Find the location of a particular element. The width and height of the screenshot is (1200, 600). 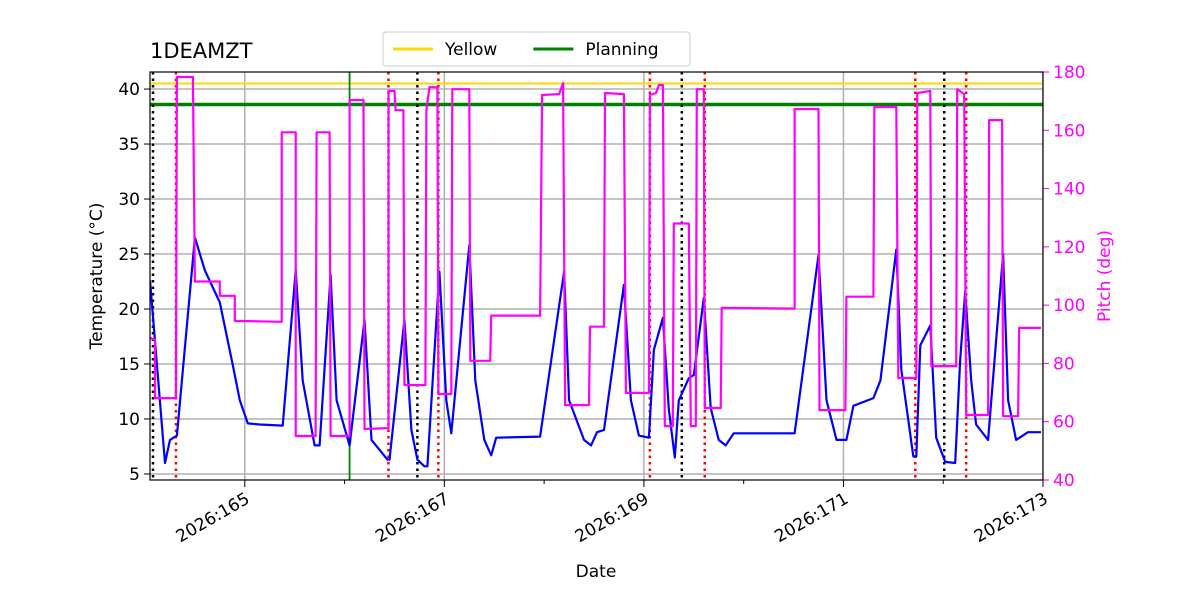

legend-label: Planning is located at coordinates (621, 50).